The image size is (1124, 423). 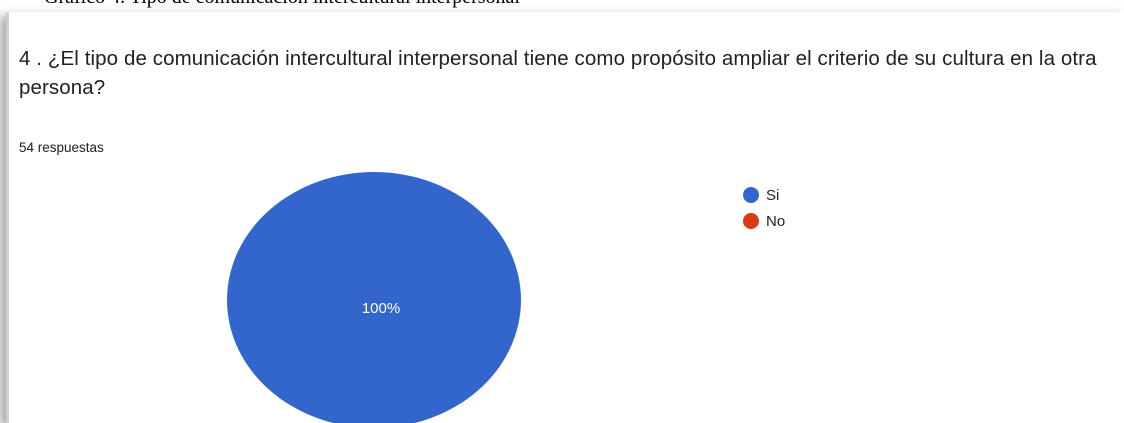 What do you see at coordinates (764, 195) in the screenshot?
I see `legend-item-si: Si` at bounding box center [764, 195].